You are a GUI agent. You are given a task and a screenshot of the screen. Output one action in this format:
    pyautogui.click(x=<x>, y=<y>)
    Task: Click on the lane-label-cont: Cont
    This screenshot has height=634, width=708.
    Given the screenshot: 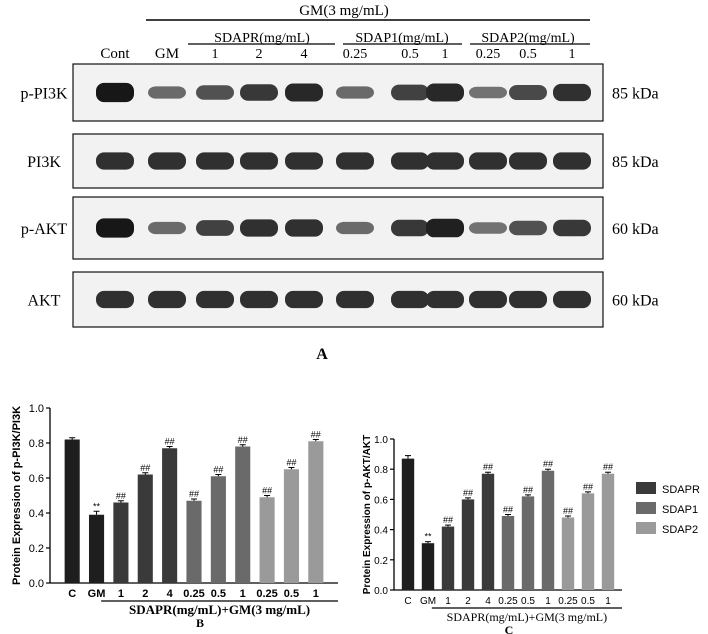 What is the action you would take?
    pyautogui.click(x=115, y=54)
    